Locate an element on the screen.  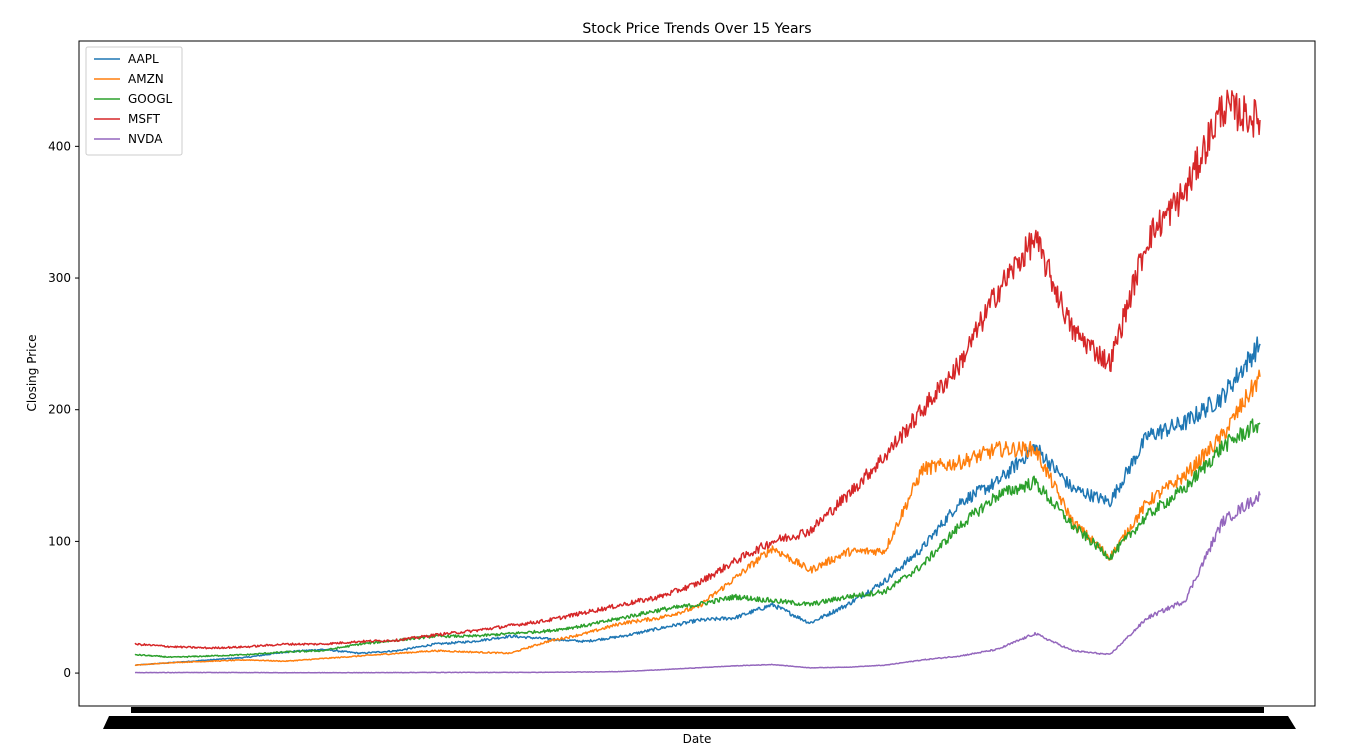
legend-box is located at coordinates (134, 101).